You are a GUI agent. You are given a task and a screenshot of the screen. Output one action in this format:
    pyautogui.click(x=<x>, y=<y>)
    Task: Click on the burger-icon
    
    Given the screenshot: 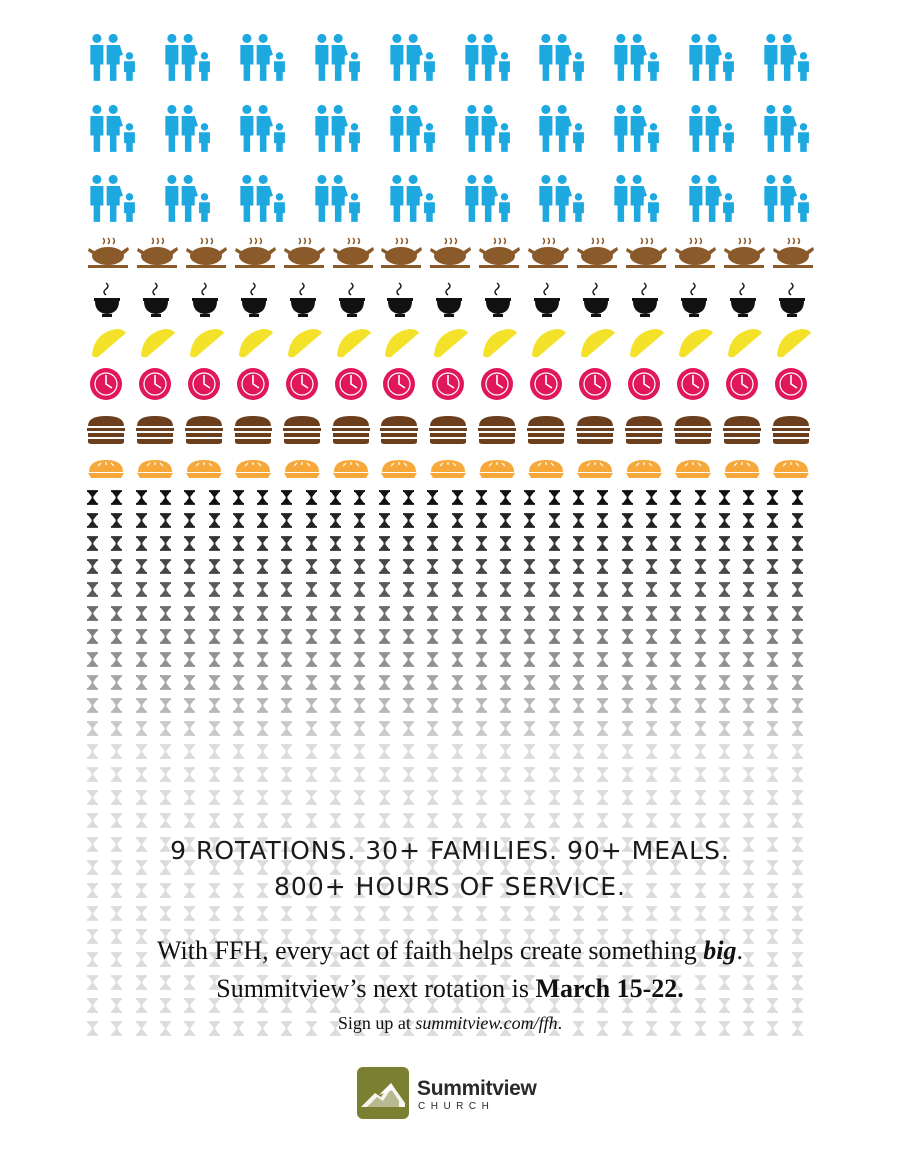 What is the action you would take?
    pyautogui.click(x=741, y=430)
    